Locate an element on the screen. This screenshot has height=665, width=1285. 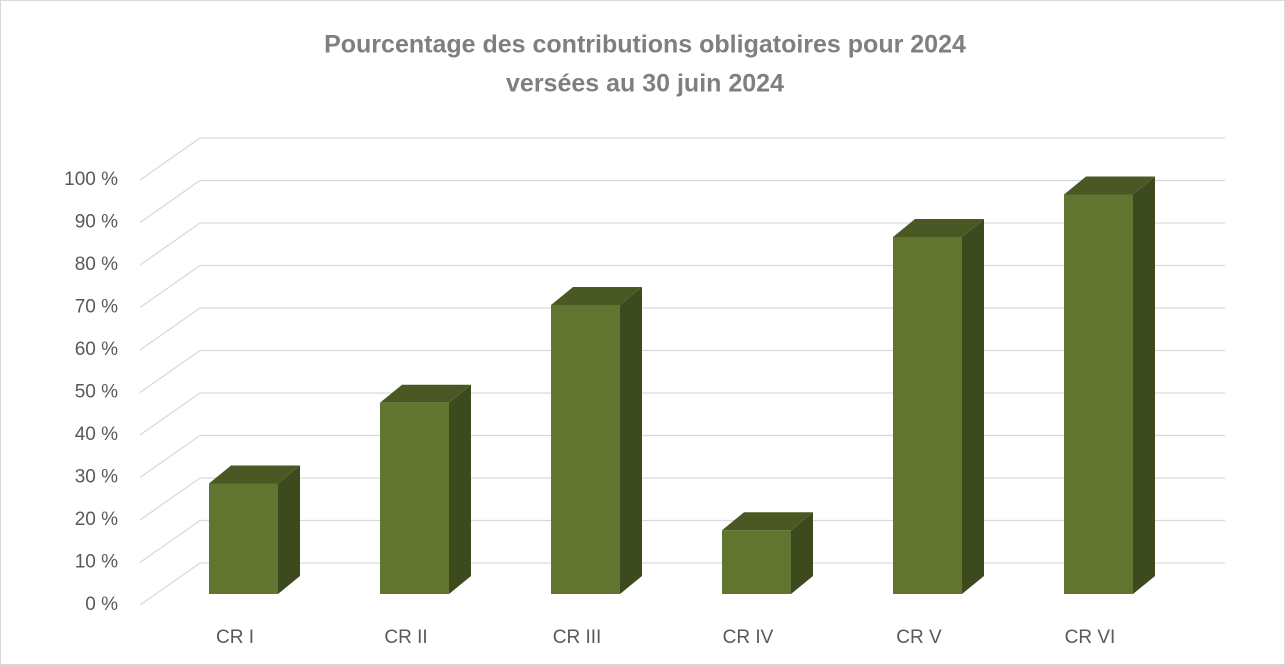
x-tick-label: CR II is located at coordinates (405, 637).